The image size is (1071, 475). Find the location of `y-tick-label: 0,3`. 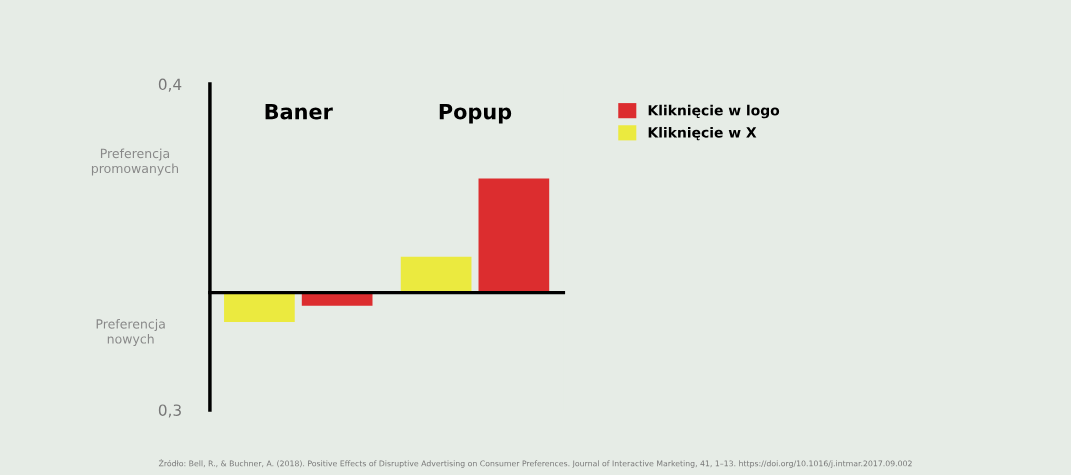

y-tick-label: 0,3 is located at coordinates (169, 411).